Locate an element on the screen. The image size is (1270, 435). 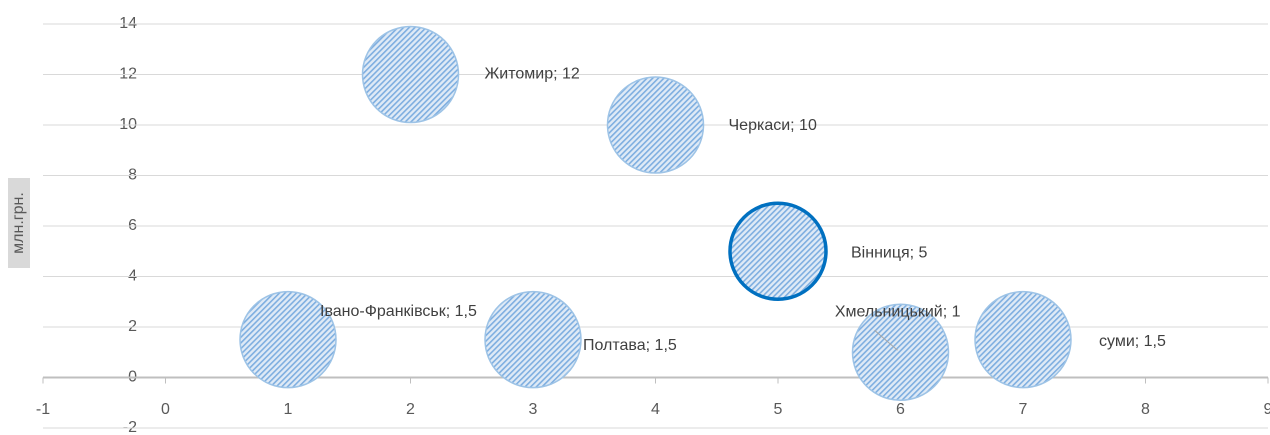
x-tick-label: 6 is located at coordinates (900, 409).